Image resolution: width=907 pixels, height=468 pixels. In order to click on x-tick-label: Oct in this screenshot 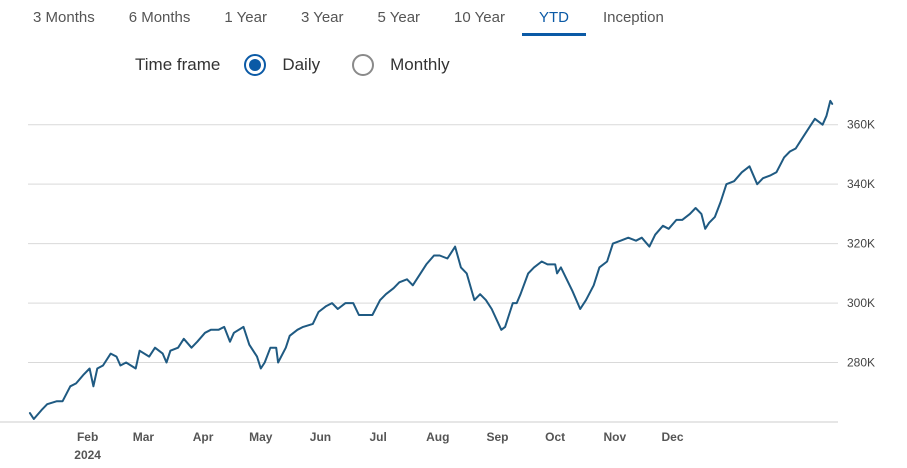, I will do `click(555, 437)`.